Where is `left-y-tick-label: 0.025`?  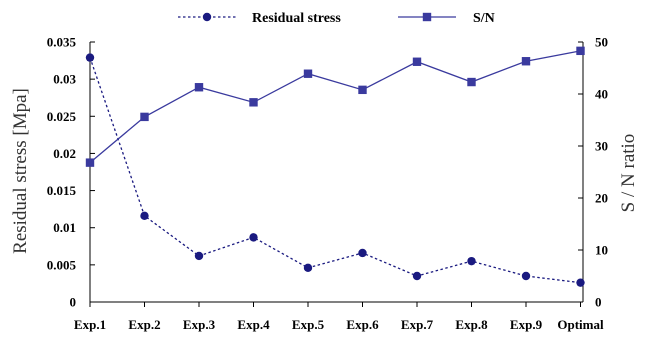 left-y-tick-label: 0.025 is located at coordinates (62, 116).